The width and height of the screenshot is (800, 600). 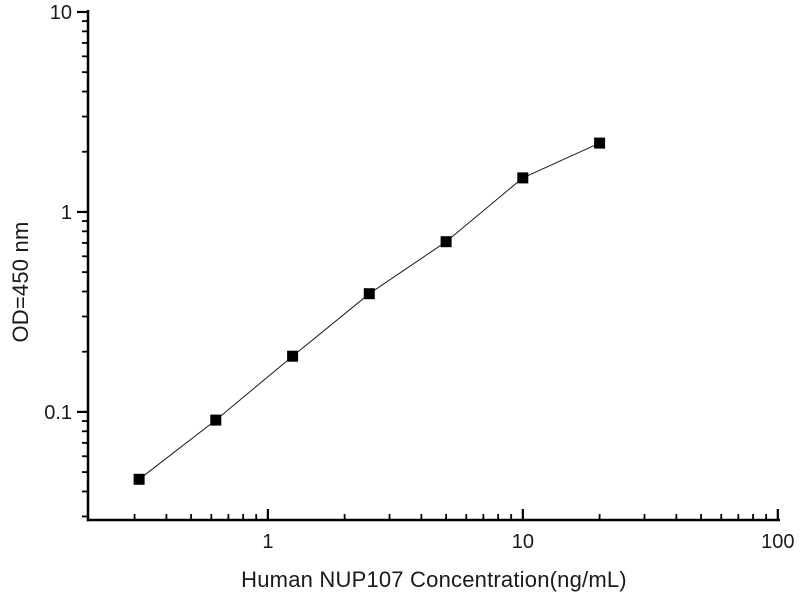 What do you see at coordinates (61, 13) in the screenshot?
I see `y-tick-label: 10` at bounding box center [61, 13].